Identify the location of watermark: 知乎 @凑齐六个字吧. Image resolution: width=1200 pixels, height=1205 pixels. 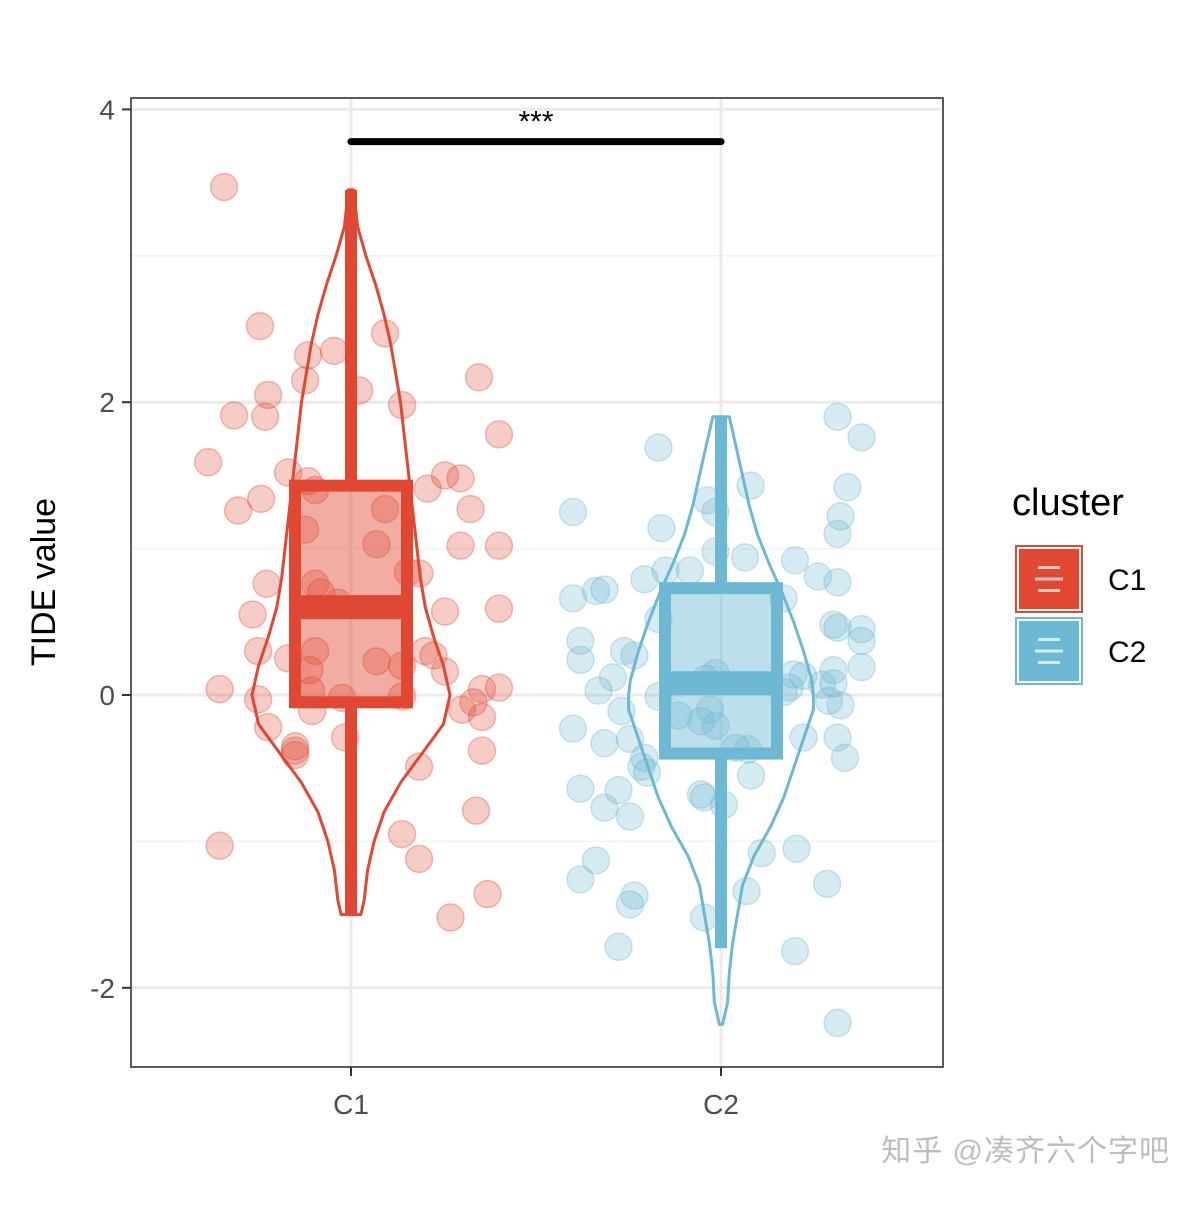
(1025, 1151).